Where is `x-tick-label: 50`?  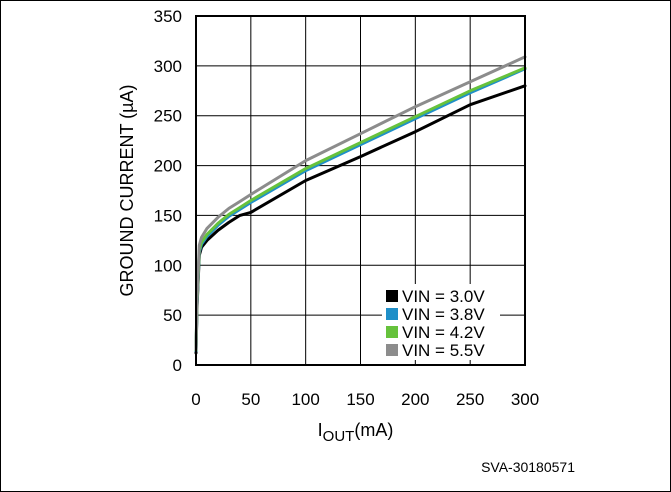 x-tick-label: 50 is located at coordinates (250, 399).